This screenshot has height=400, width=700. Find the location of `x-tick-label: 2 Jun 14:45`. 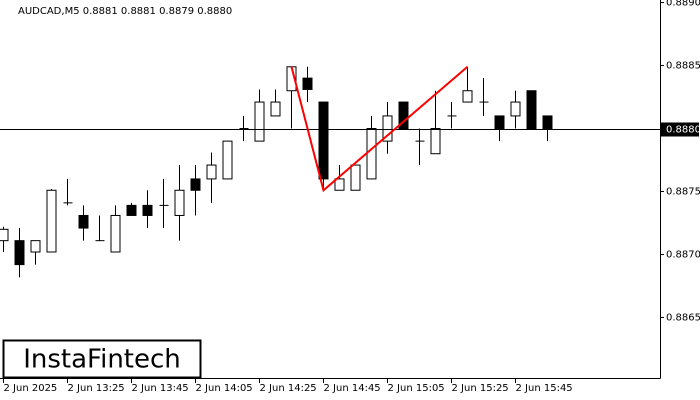

x-tick-label: 2 Jun 14:45 is located at coordinates (352, 388).